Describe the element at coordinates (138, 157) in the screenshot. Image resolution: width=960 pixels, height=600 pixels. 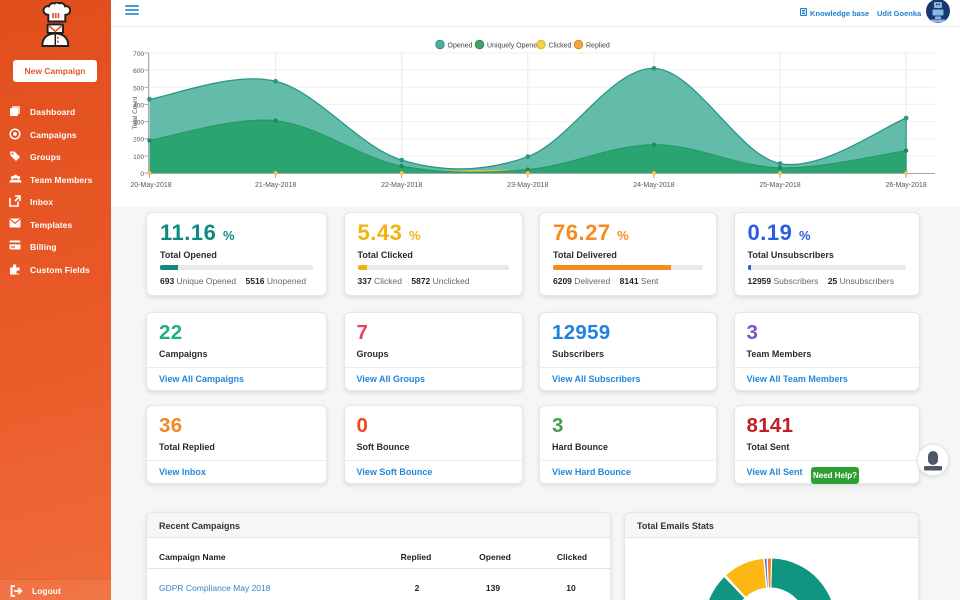
I see `svg-text: 100` at that location.